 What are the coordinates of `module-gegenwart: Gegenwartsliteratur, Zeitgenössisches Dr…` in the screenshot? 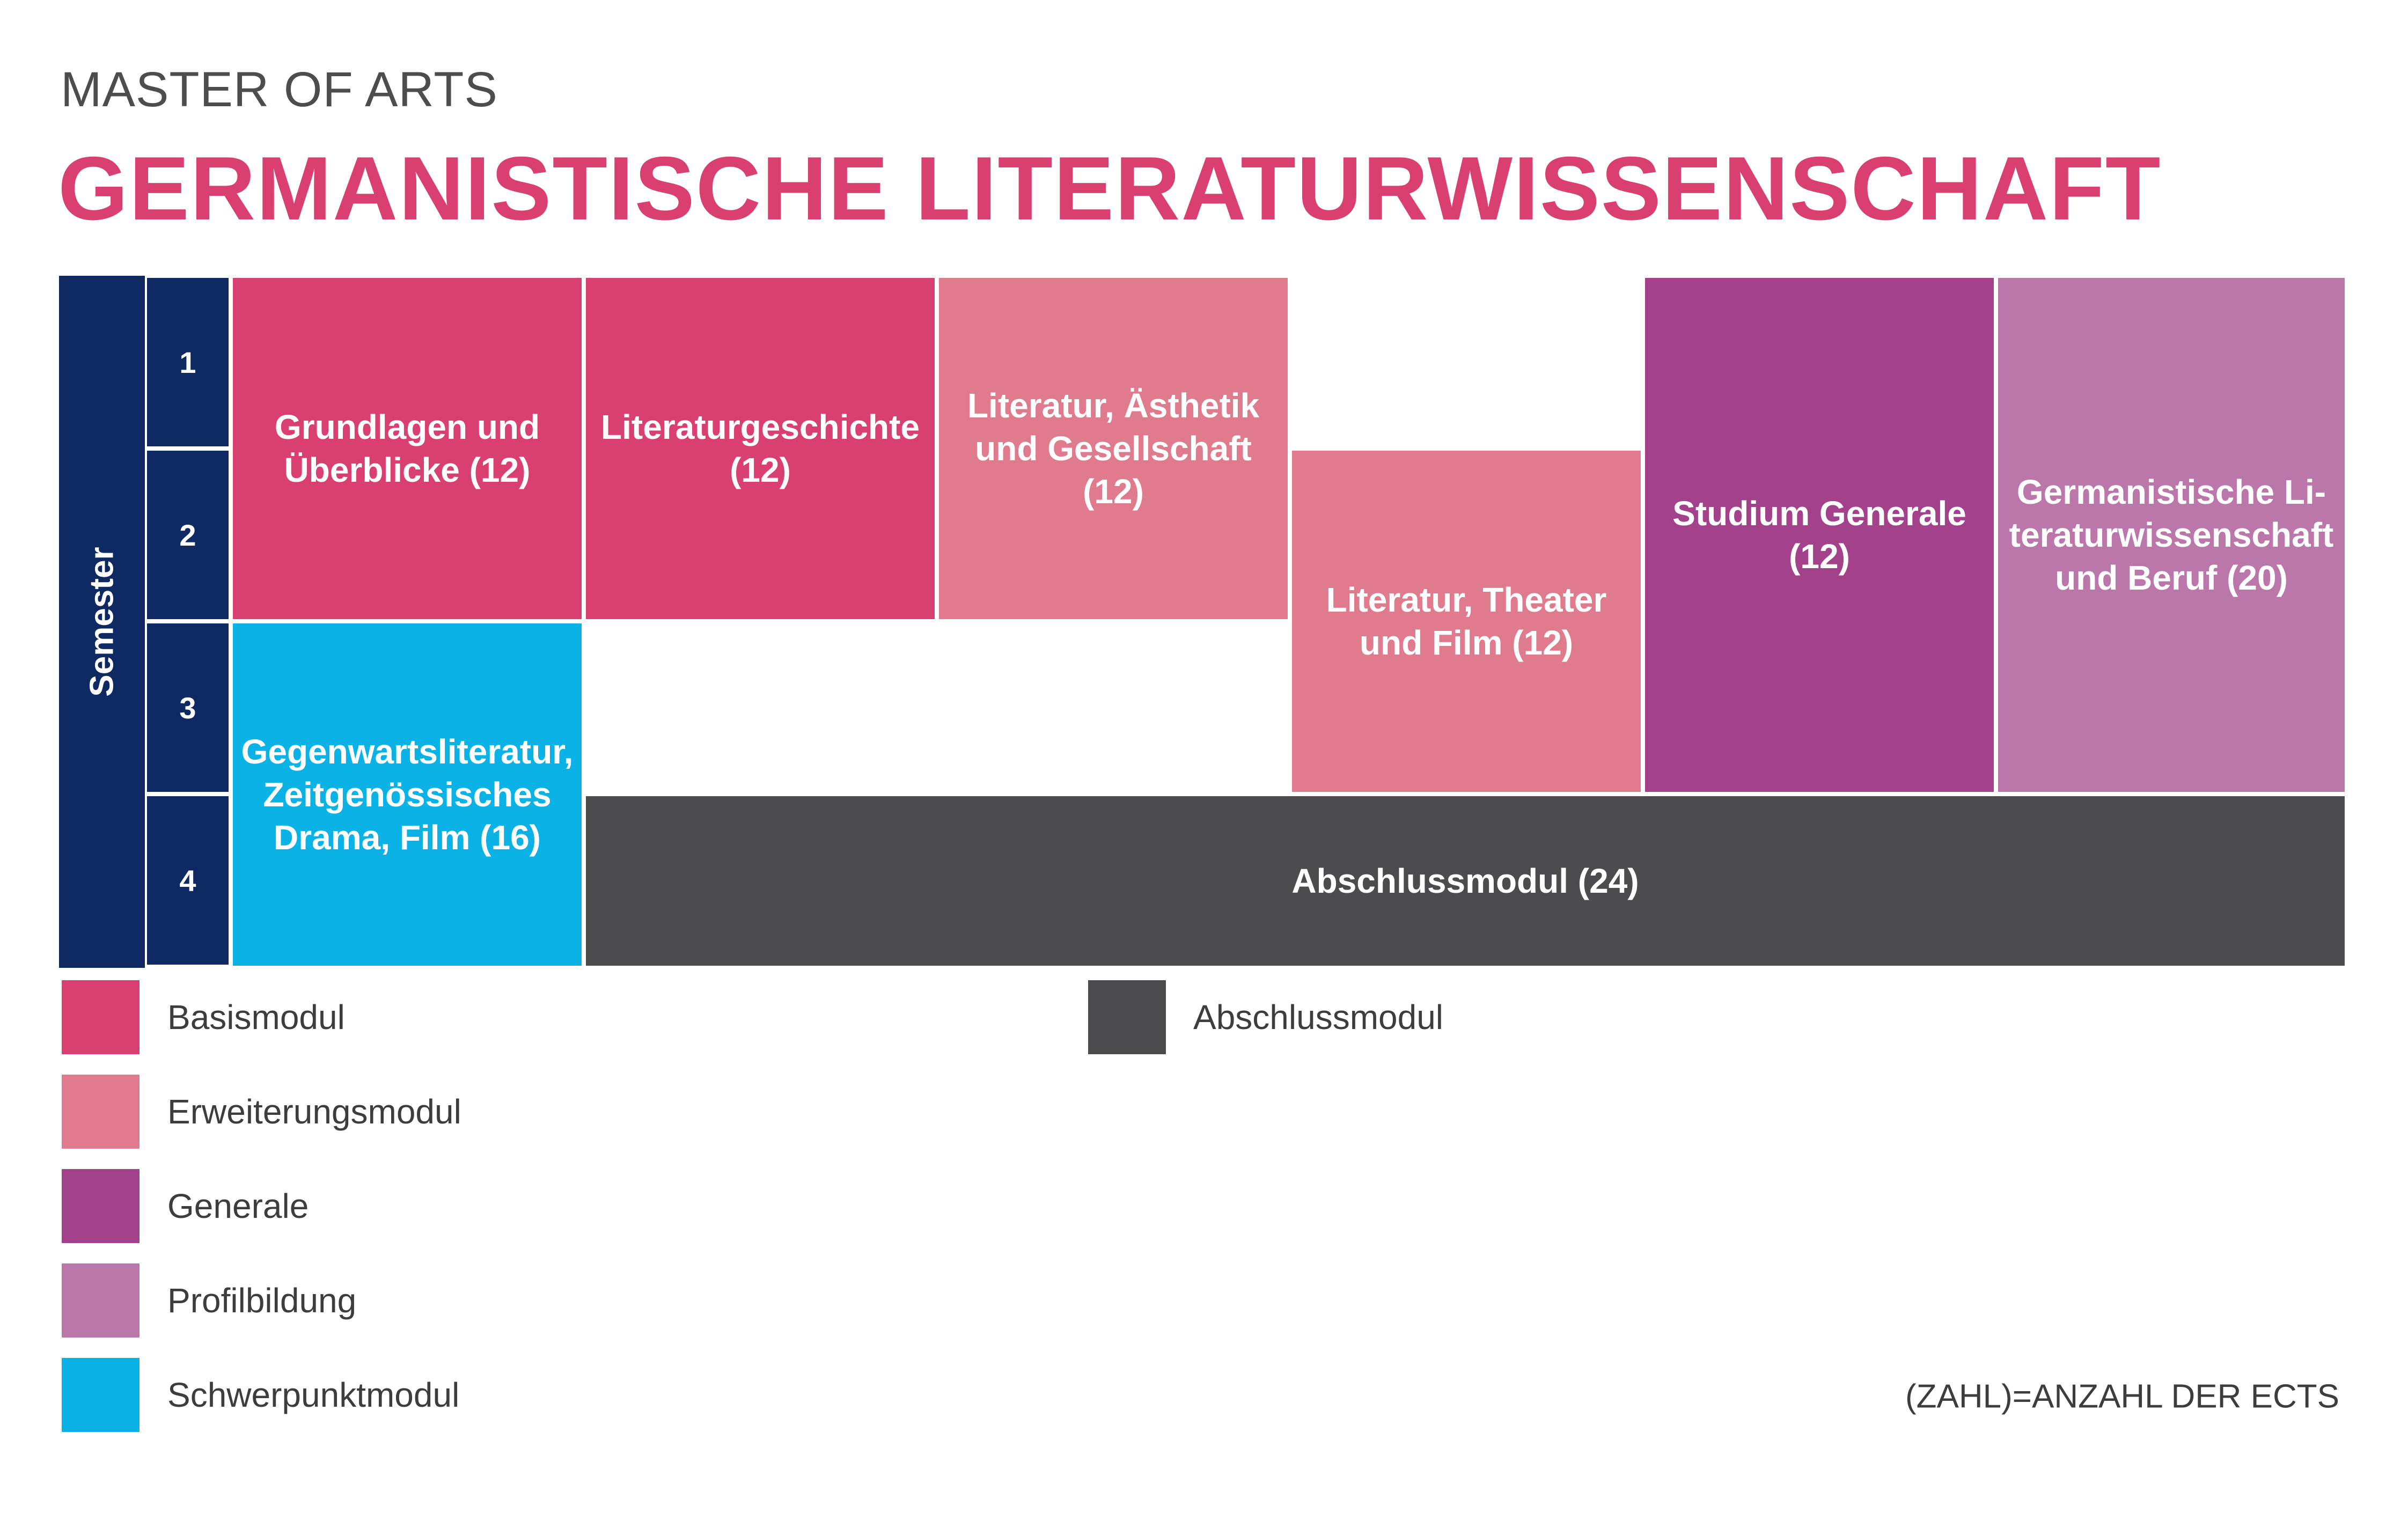 It's located at (407, 794).